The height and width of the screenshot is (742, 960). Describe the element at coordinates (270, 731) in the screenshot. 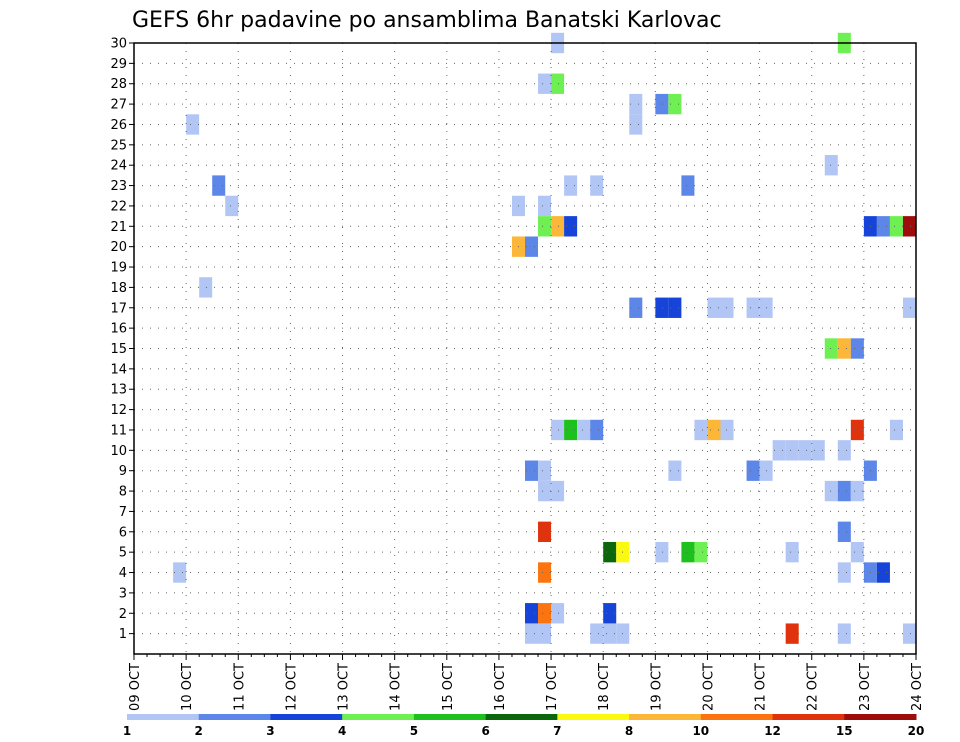

I see `colorbar-label-2: 3` at that location.